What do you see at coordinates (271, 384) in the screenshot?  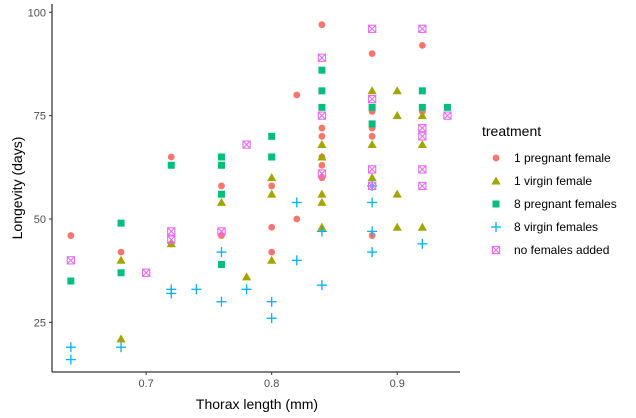 I see `x-tick-label: 0.8` at bounding box center [271, 384].